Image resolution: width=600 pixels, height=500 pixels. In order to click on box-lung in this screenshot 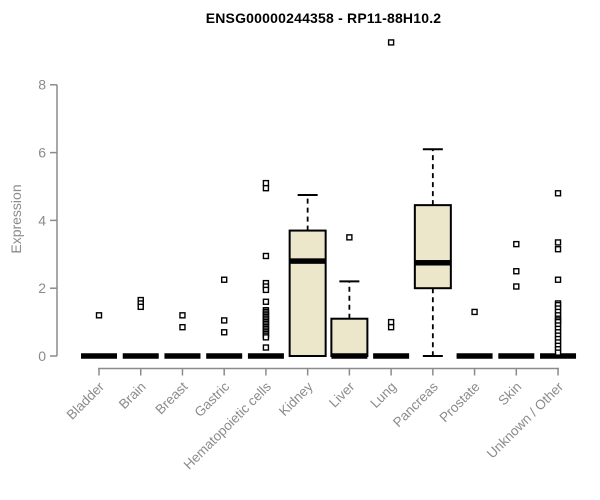, I will do `click(391, 199)`.